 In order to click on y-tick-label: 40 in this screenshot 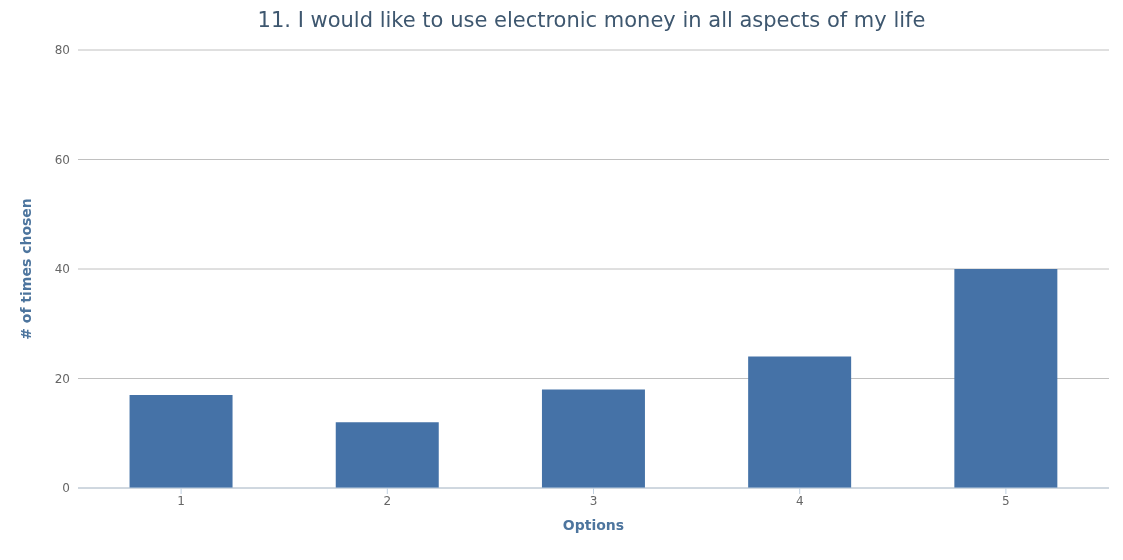, I will do `click(62, 269)`.